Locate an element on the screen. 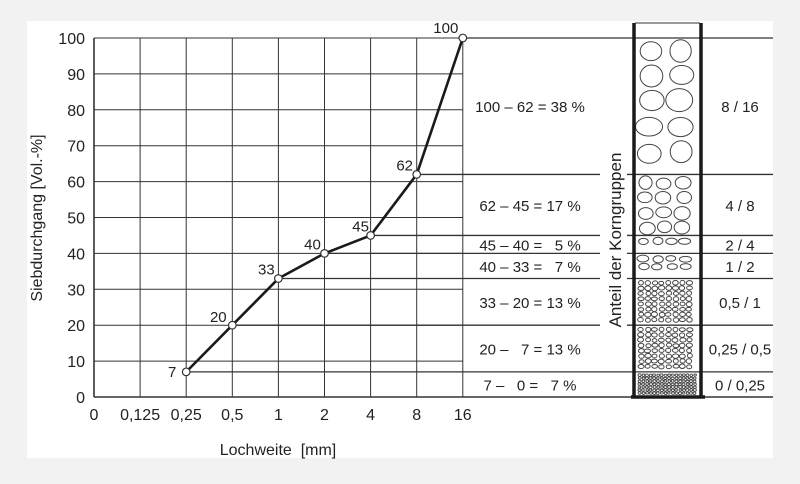  y-tick-label: 20 is located at coordinates (76, 326).